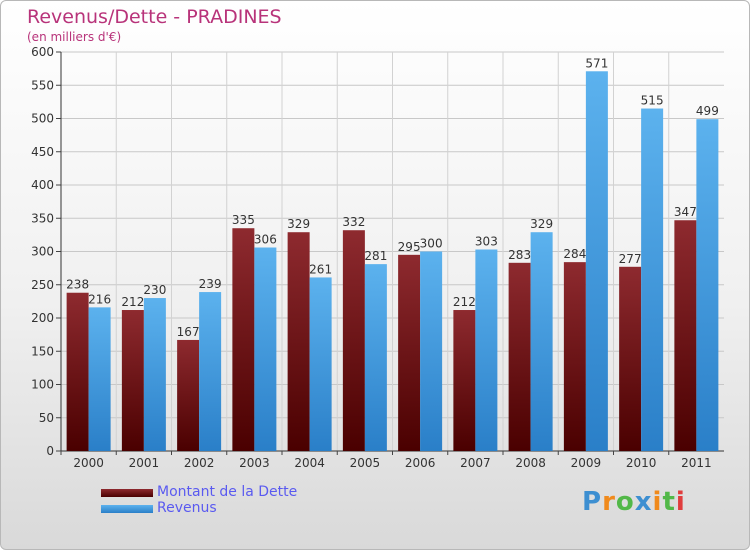 This screenshot has width=750, height=550. I want to click on x-tick-label: 2007, so click(475, 463).